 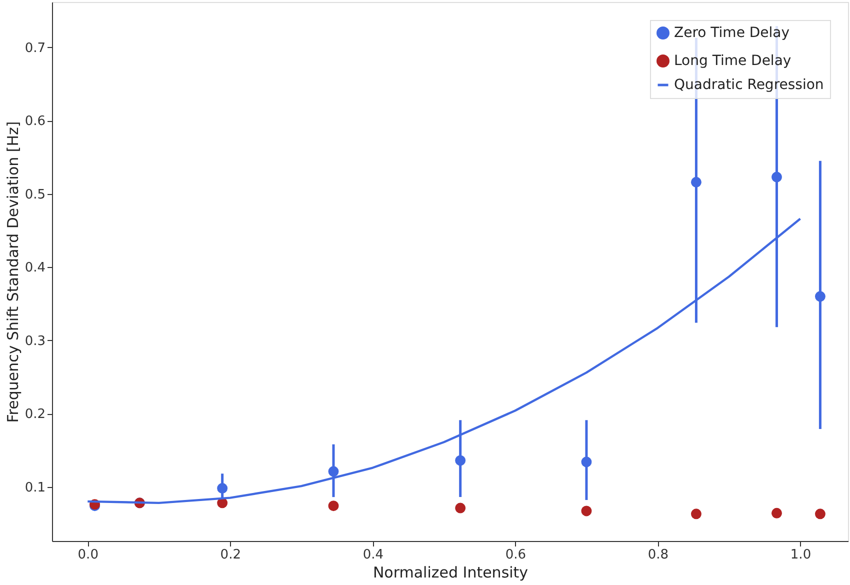 What do you see at coordinates (35, 488) in the screenshot?
I see `y-tick-label: 0.1` at bounding box center [35, 488].